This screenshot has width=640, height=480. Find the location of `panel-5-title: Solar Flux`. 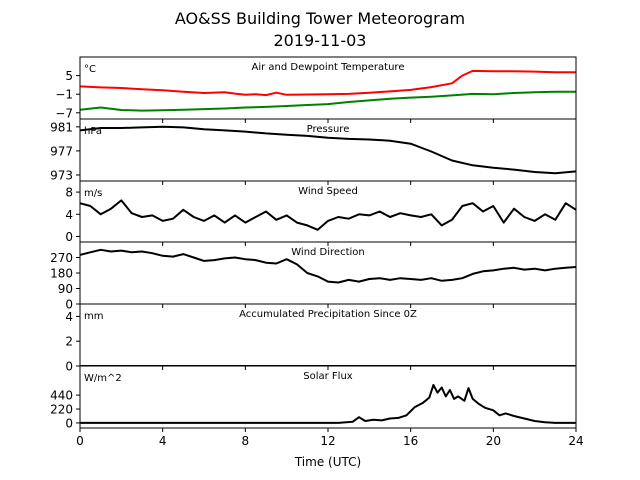

panel-5-title: Solar Flux is located at coordinates (328, 376).